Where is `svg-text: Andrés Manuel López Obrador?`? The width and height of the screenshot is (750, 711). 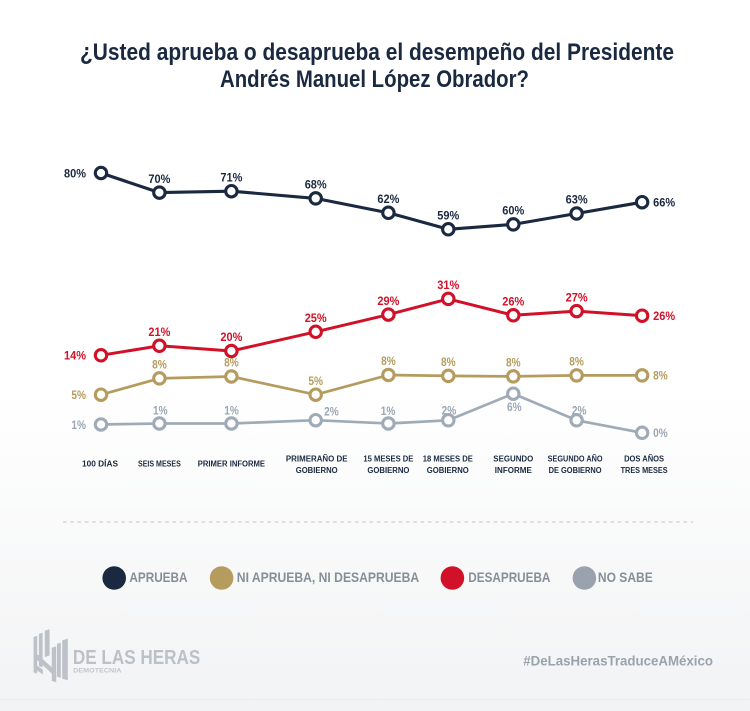
svg-text: Andrés Manuel López Obrador? is located at coordinates (374, 79).